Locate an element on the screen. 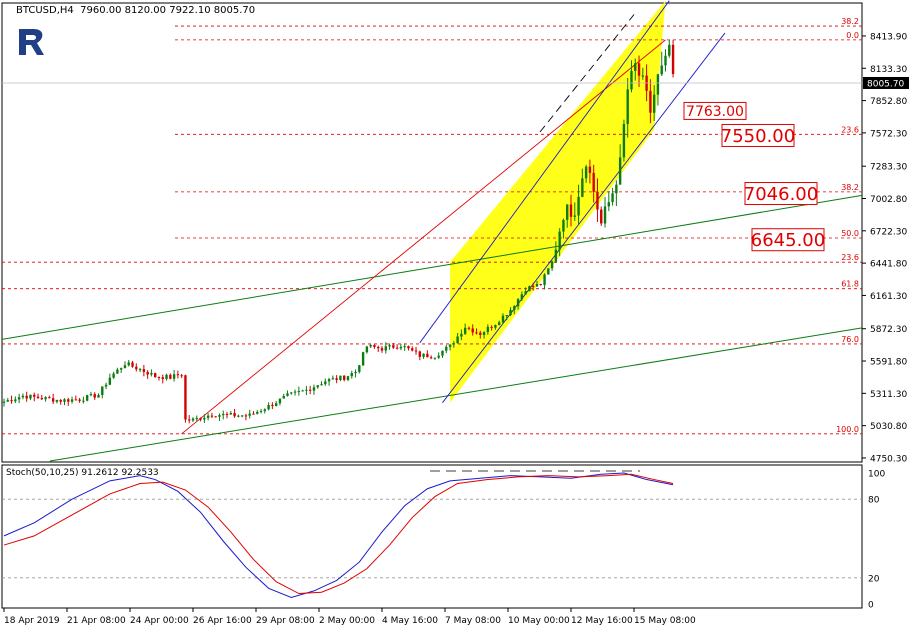 This screenshot has width=910, height=631. fib-level-label: 61.8 is located at coordinates (850, 284).